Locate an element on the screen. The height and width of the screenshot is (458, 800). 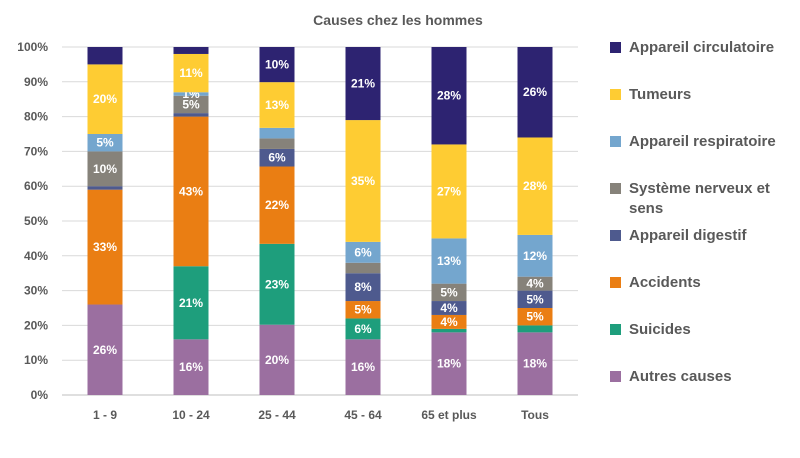
y-tick-label: 30% is located at coordinates (36, 291).